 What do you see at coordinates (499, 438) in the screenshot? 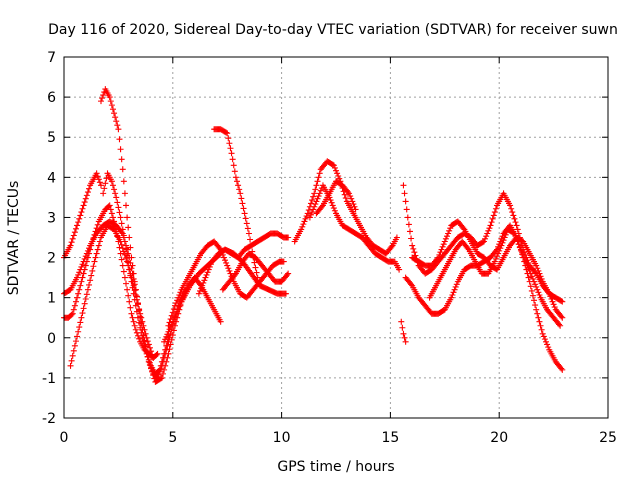
I see `x-tick-label: 20` at bounding box center [499, 438].